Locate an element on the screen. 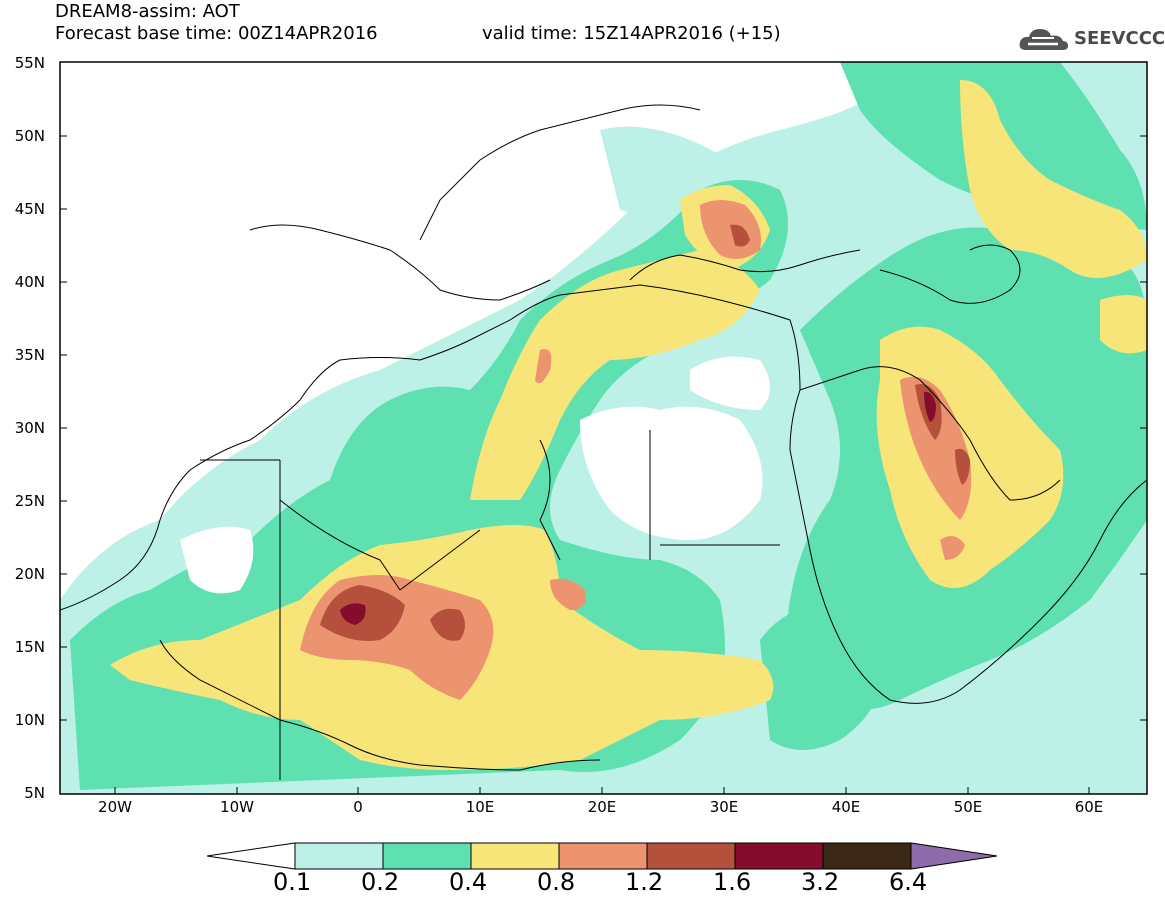 Image resolution: width=1165 pixels, height=905 pixels. lon-label: 20W is located at coordinates (115, 807).